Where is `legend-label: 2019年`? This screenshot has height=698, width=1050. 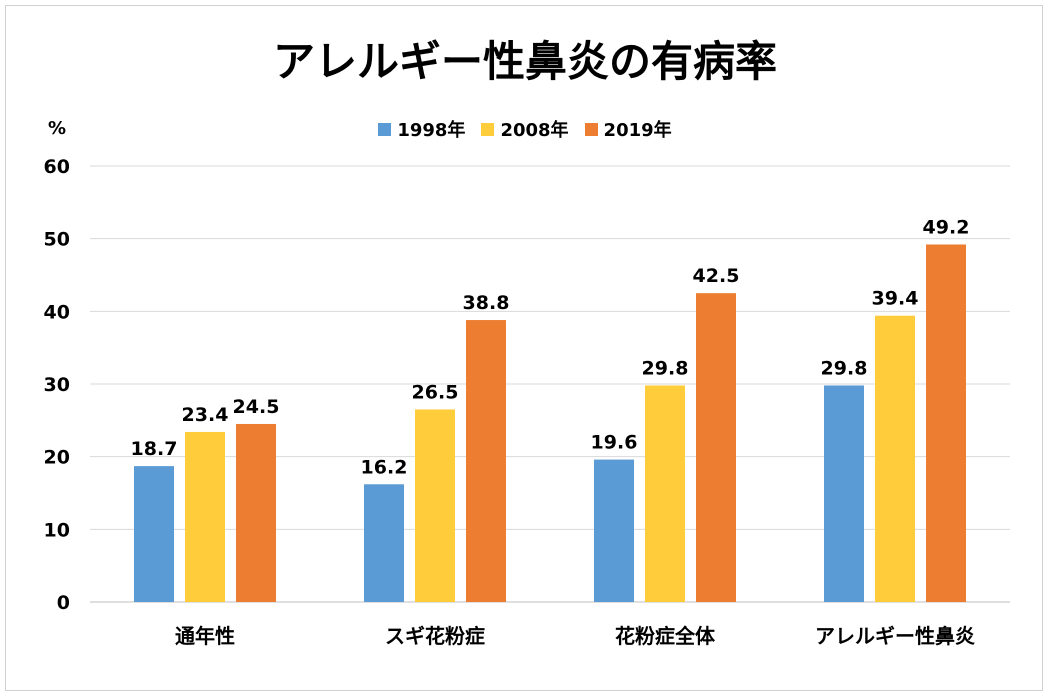 legend-label: 2019年 is located at coordinates (637, 130).